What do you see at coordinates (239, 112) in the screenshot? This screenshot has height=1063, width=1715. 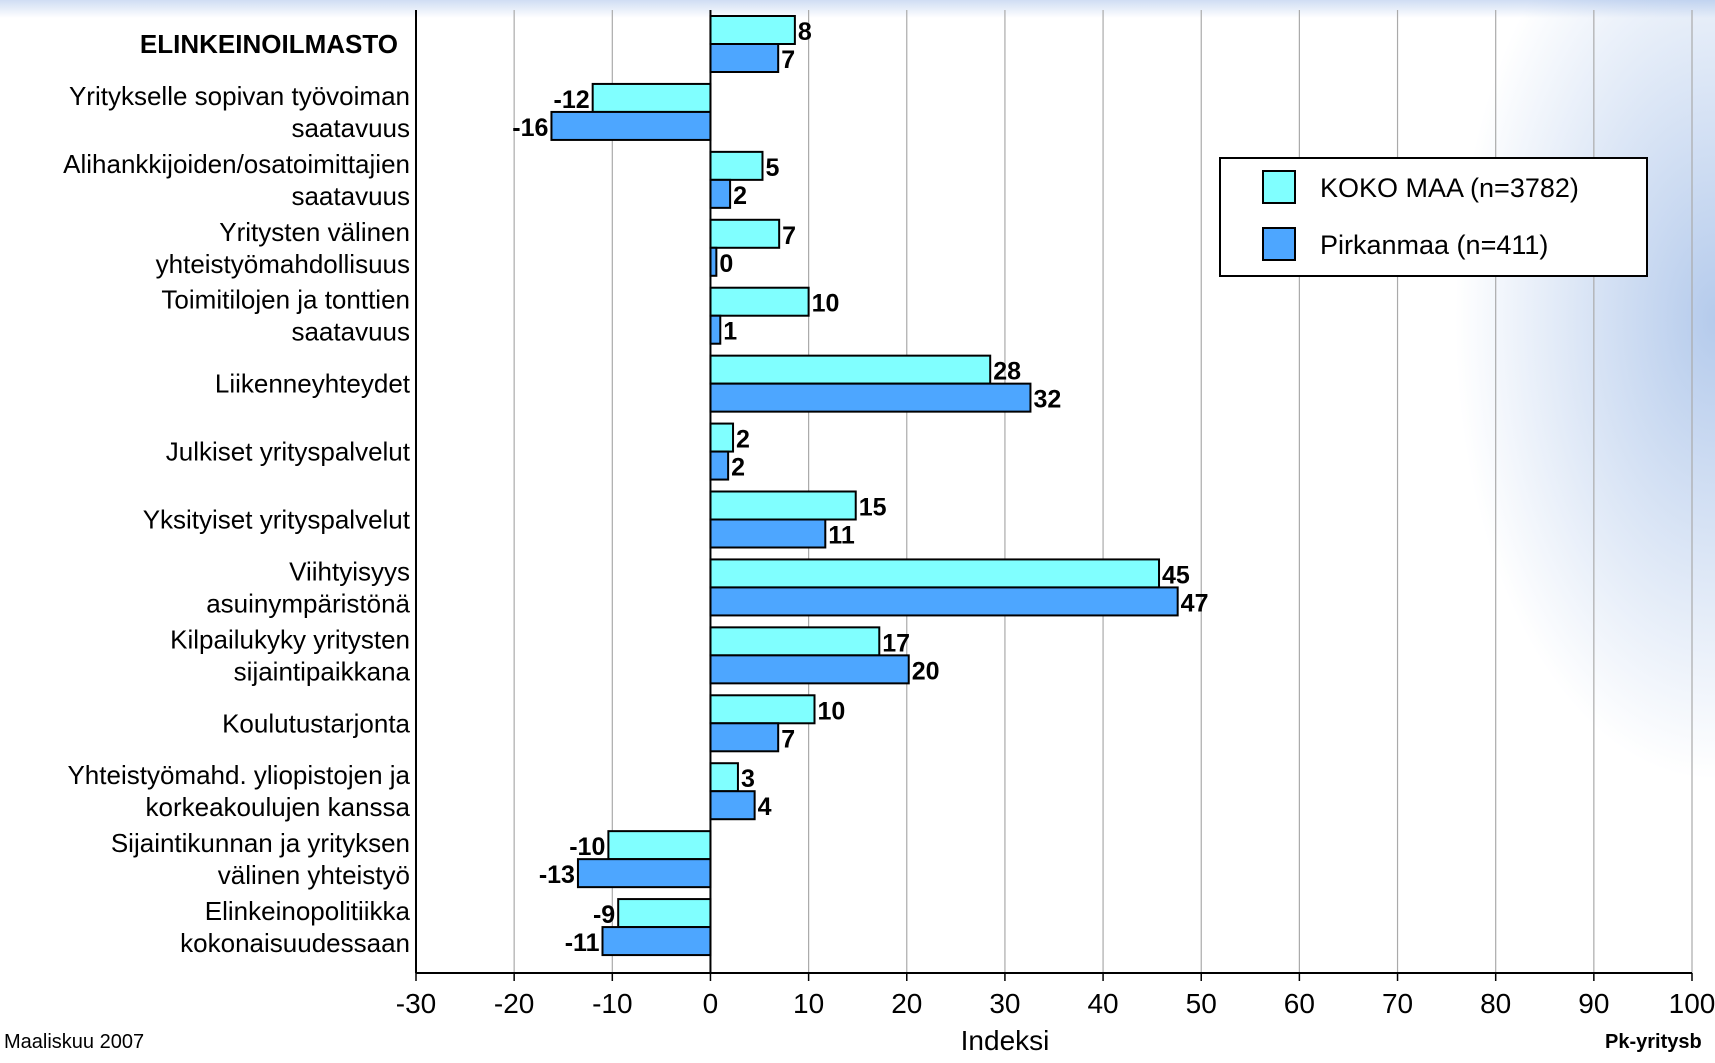 I see `category-label: Yritykselle sopivan työvoiman saatavuus` at bounding box center [239, 112].